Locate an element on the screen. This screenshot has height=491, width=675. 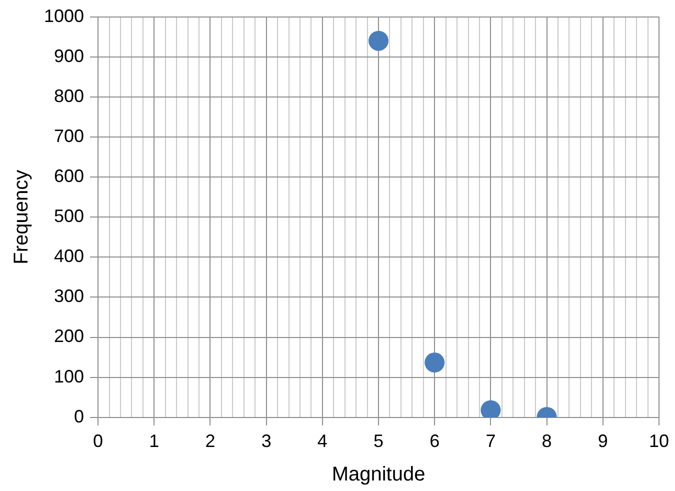
x-axis-title: Magnitude is located at coordinates (379, 475).